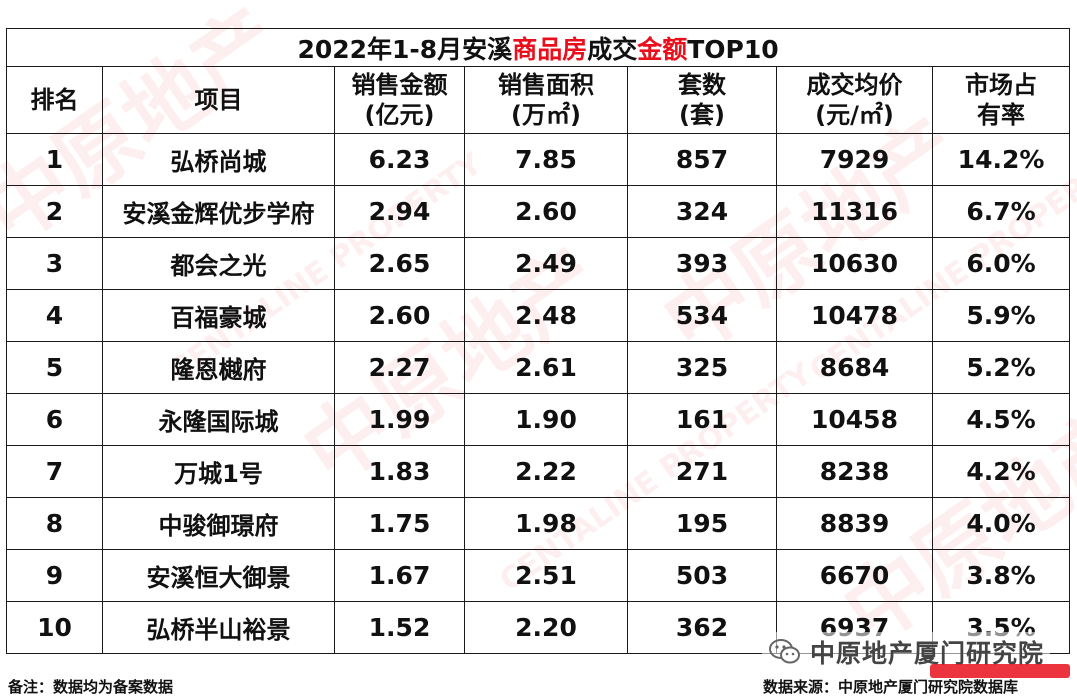  Describe the element at coordinates (891, 687) in the screenshot. I see `footer-source: 数据来源：中原地产厦门研究院数据库` at that location.